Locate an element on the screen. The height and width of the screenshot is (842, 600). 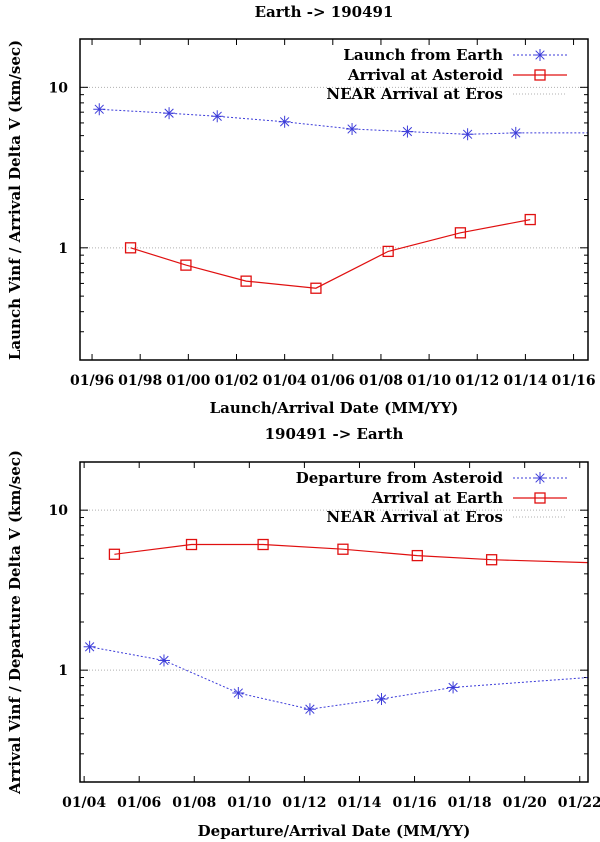
x-tick-label: 01/96 is located at coordinates (92, 381).